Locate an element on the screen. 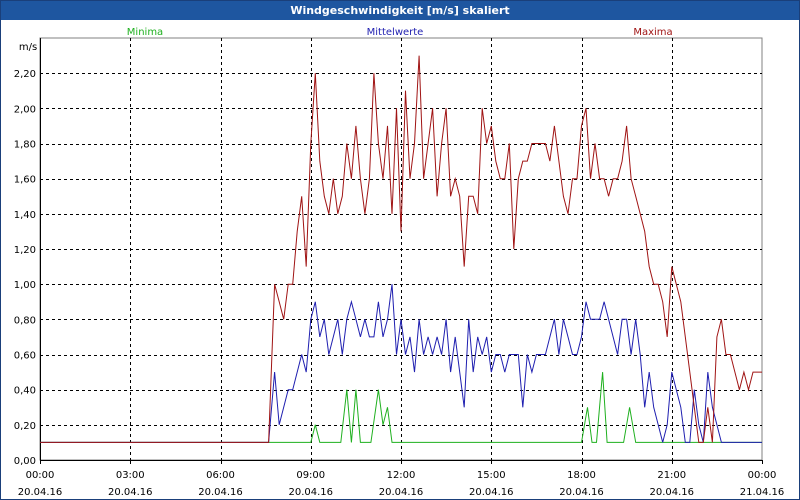  x-tick-date: 21.04.16 is located at coordinates (762, 492).